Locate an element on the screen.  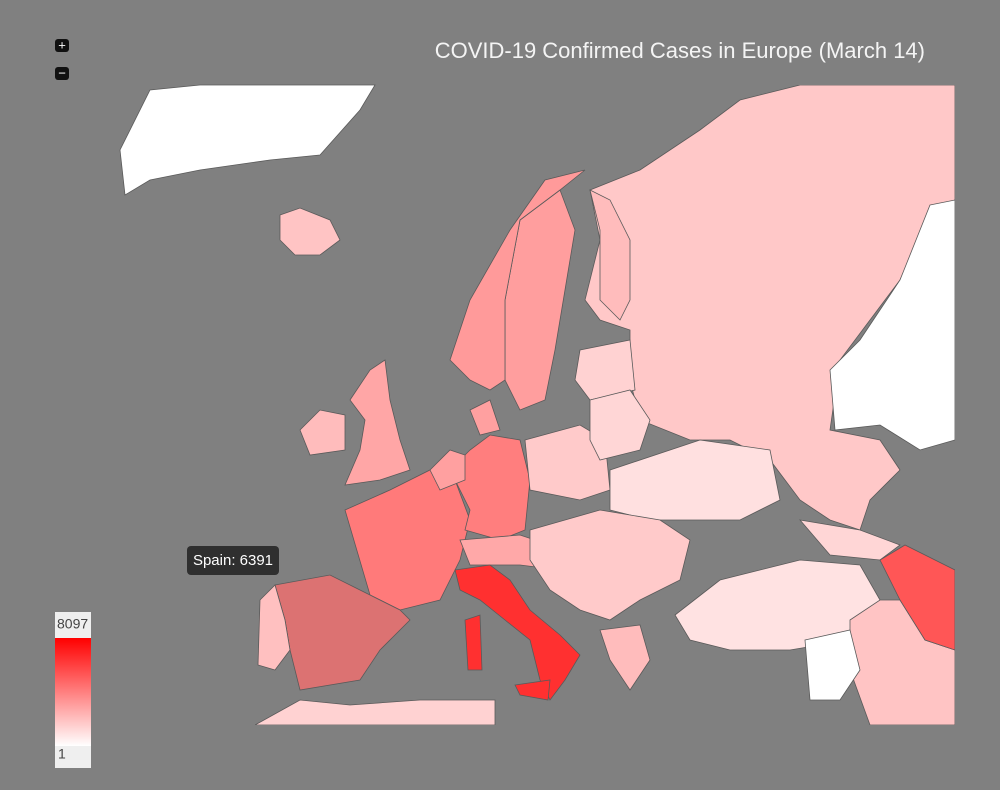
caucasus is located at coordinates (849, 540).